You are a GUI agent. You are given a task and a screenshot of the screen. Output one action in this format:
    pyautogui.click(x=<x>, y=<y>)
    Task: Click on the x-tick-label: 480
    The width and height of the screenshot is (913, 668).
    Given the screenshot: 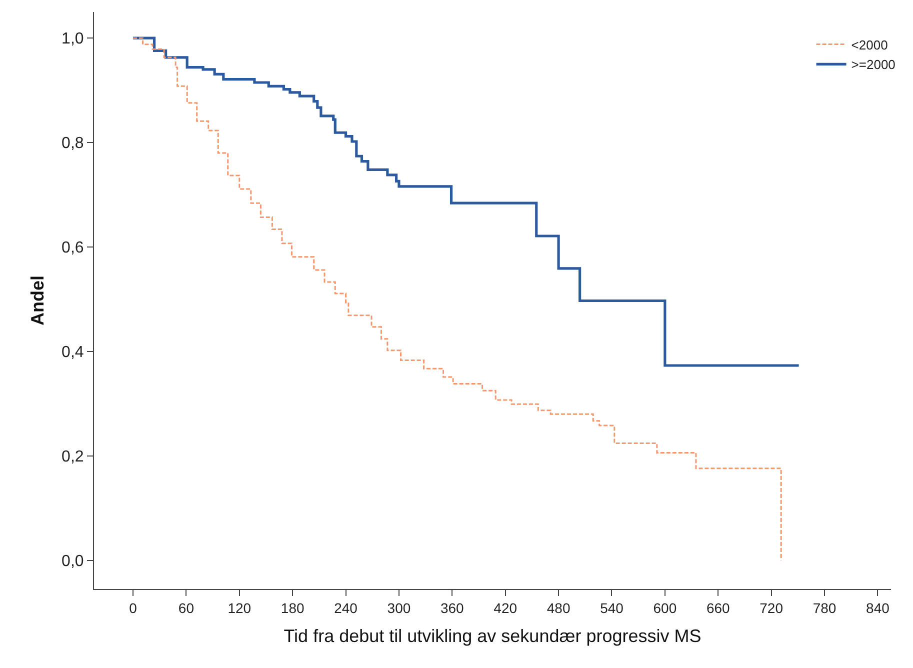 What is the action you would take?
    pyautogui.click(x=558, y=608)
    